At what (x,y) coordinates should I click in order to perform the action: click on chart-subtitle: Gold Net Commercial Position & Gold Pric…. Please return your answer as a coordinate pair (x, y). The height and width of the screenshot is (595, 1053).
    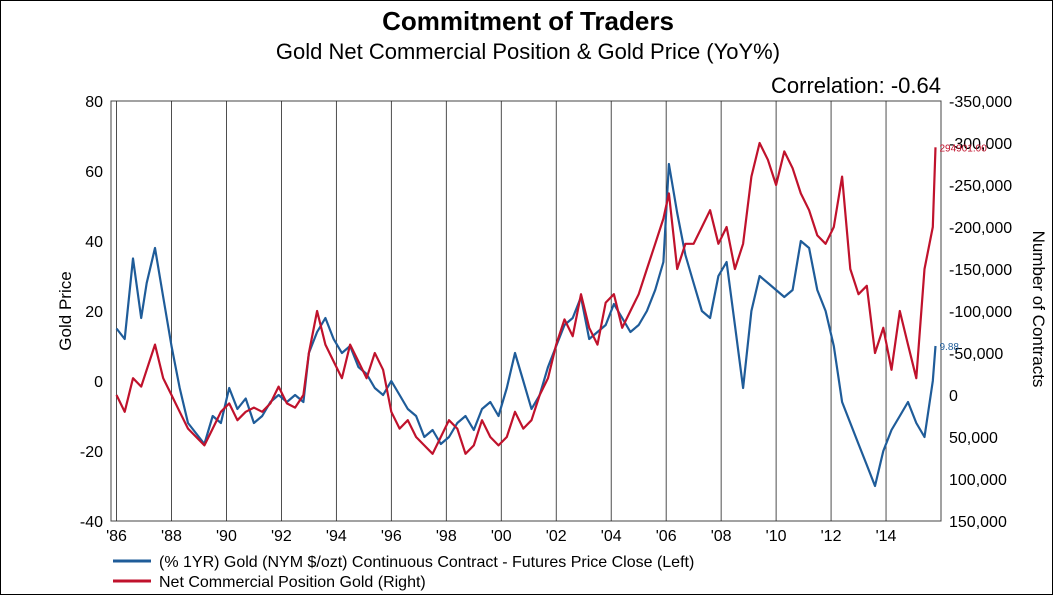
    Looking at the image, I should click on (528, 51).